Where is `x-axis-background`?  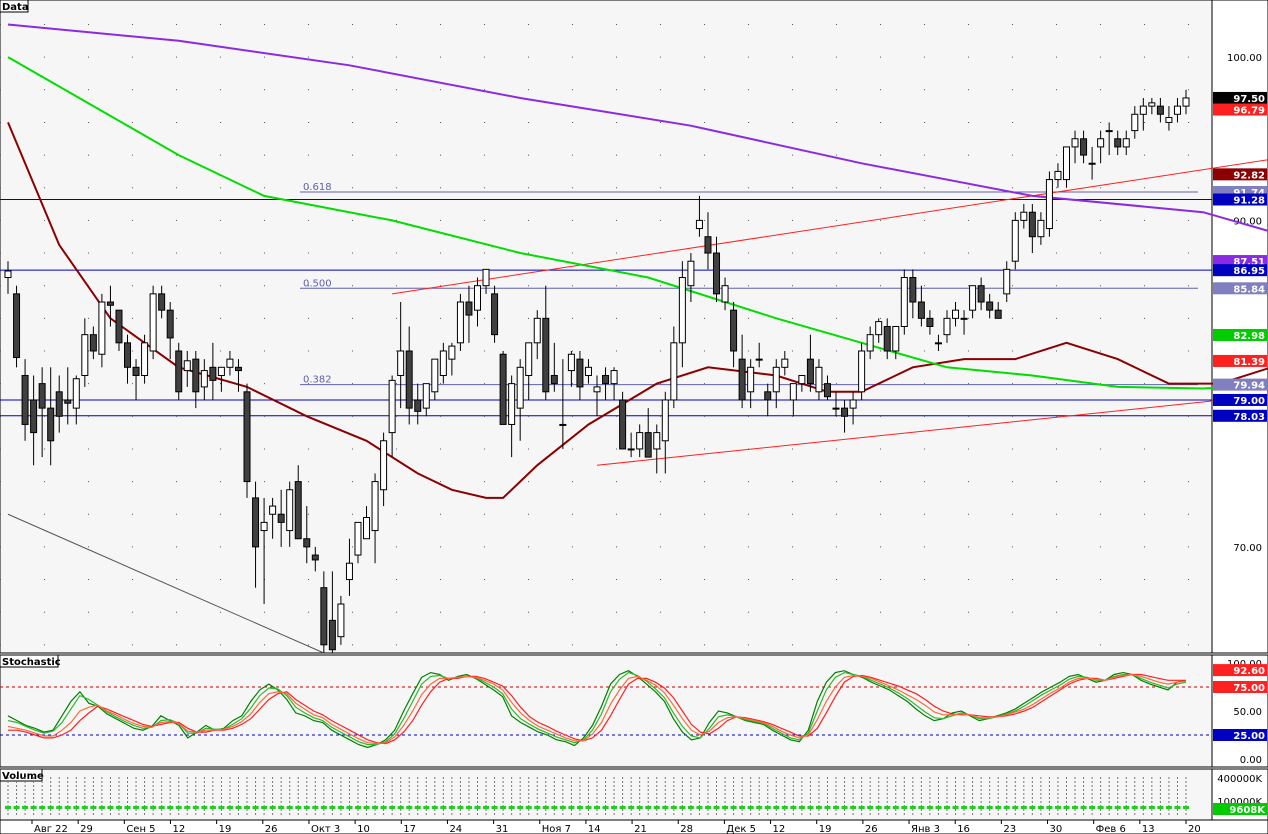
x-axis-background is located at coordinates (634, 826).